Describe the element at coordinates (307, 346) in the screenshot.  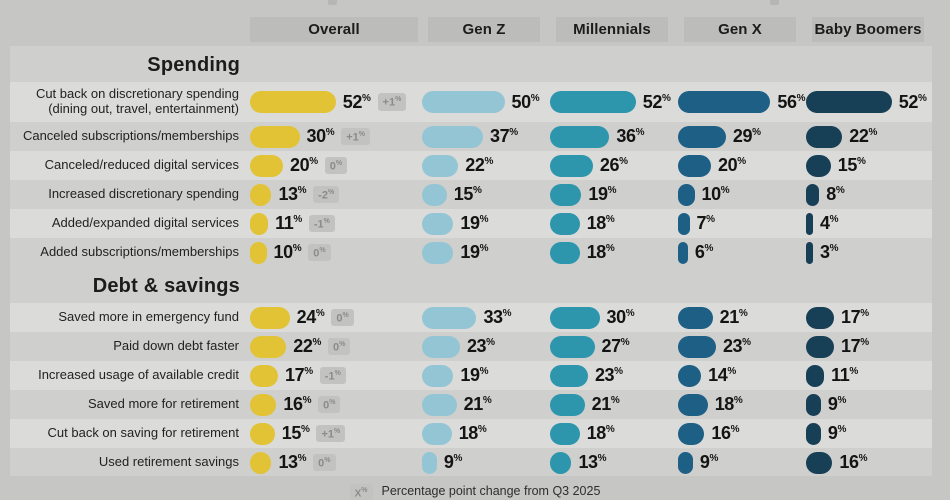
I see `bar-value: 22%` at that location.